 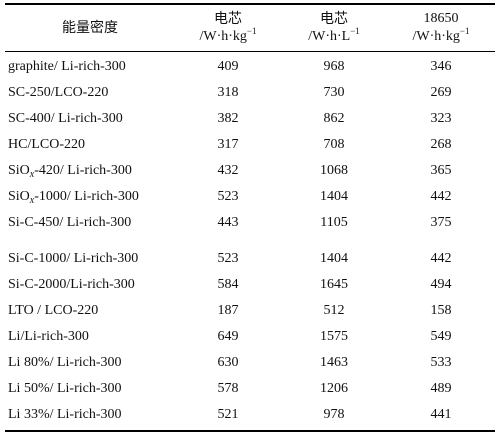 I want to click on header-col3-unit: /W·h·kg−1, so click(x=441, y=35).